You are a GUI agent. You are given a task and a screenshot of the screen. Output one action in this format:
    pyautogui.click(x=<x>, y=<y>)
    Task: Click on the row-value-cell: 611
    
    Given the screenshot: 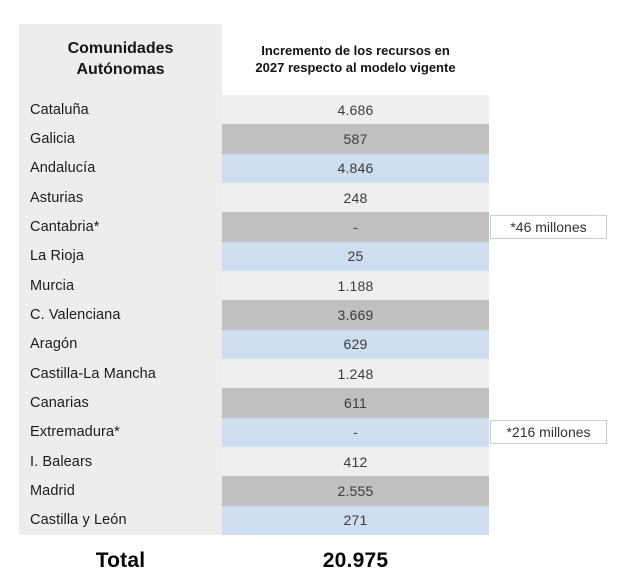 What is the action you would take?
    pyautogui.click(x=355, y=403)
    